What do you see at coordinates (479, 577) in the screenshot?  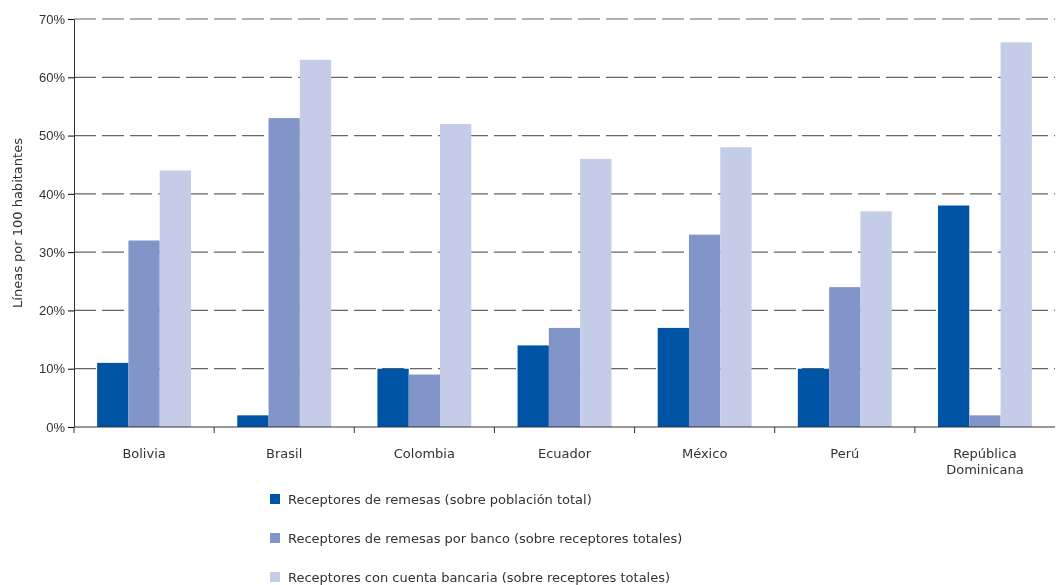 I see `legend-label: Receptores con cuenta bancaria (sobre receptores totales)` at bounding box center [479, 577].